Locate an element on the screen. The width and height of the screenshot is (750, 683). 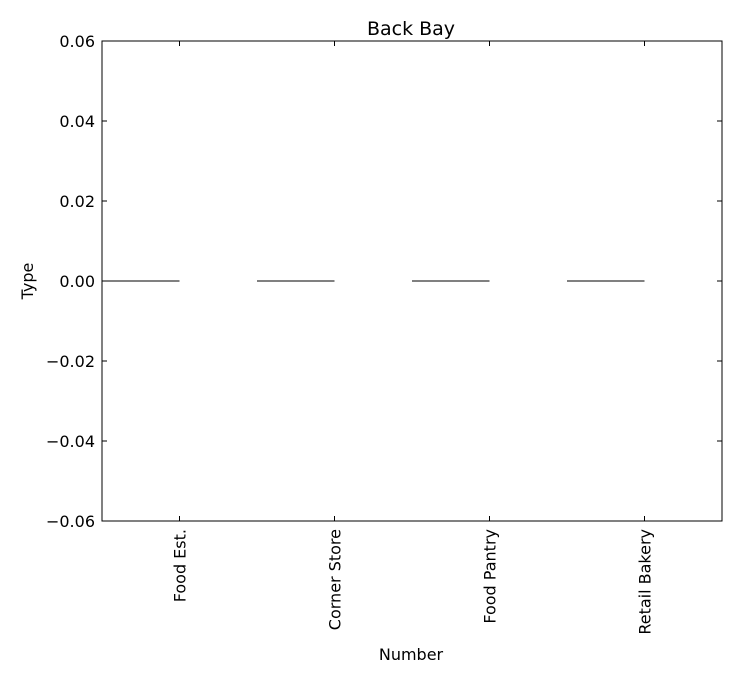
y-tick-label: −0.04 is located at coordinates (70, 441).